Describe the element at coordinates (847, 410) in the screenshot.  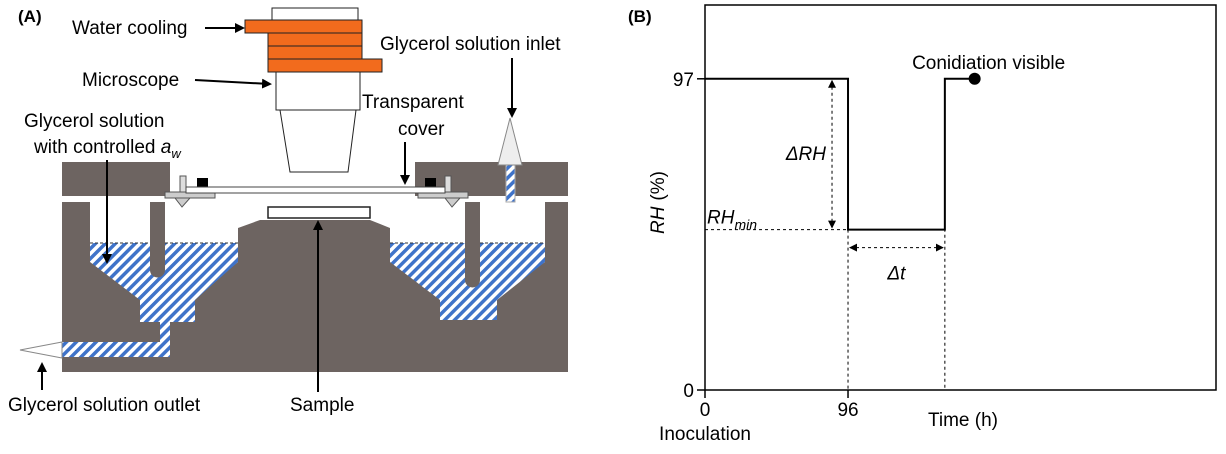
I see `x-tick-label: 96` at that location.